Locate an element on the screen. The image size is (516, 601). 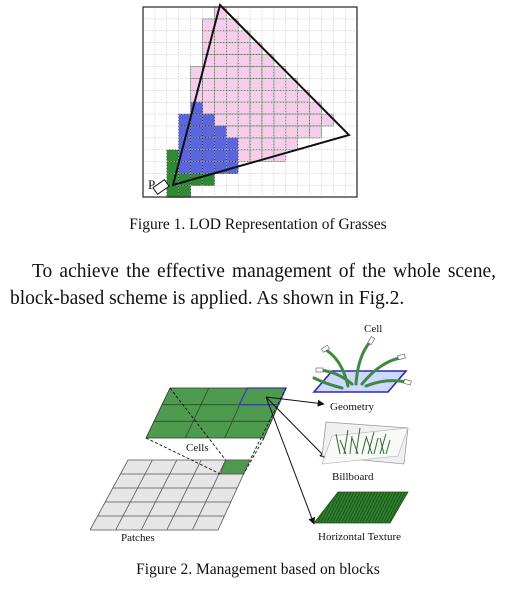
billboard-grass is located at coordinates (365, 443).